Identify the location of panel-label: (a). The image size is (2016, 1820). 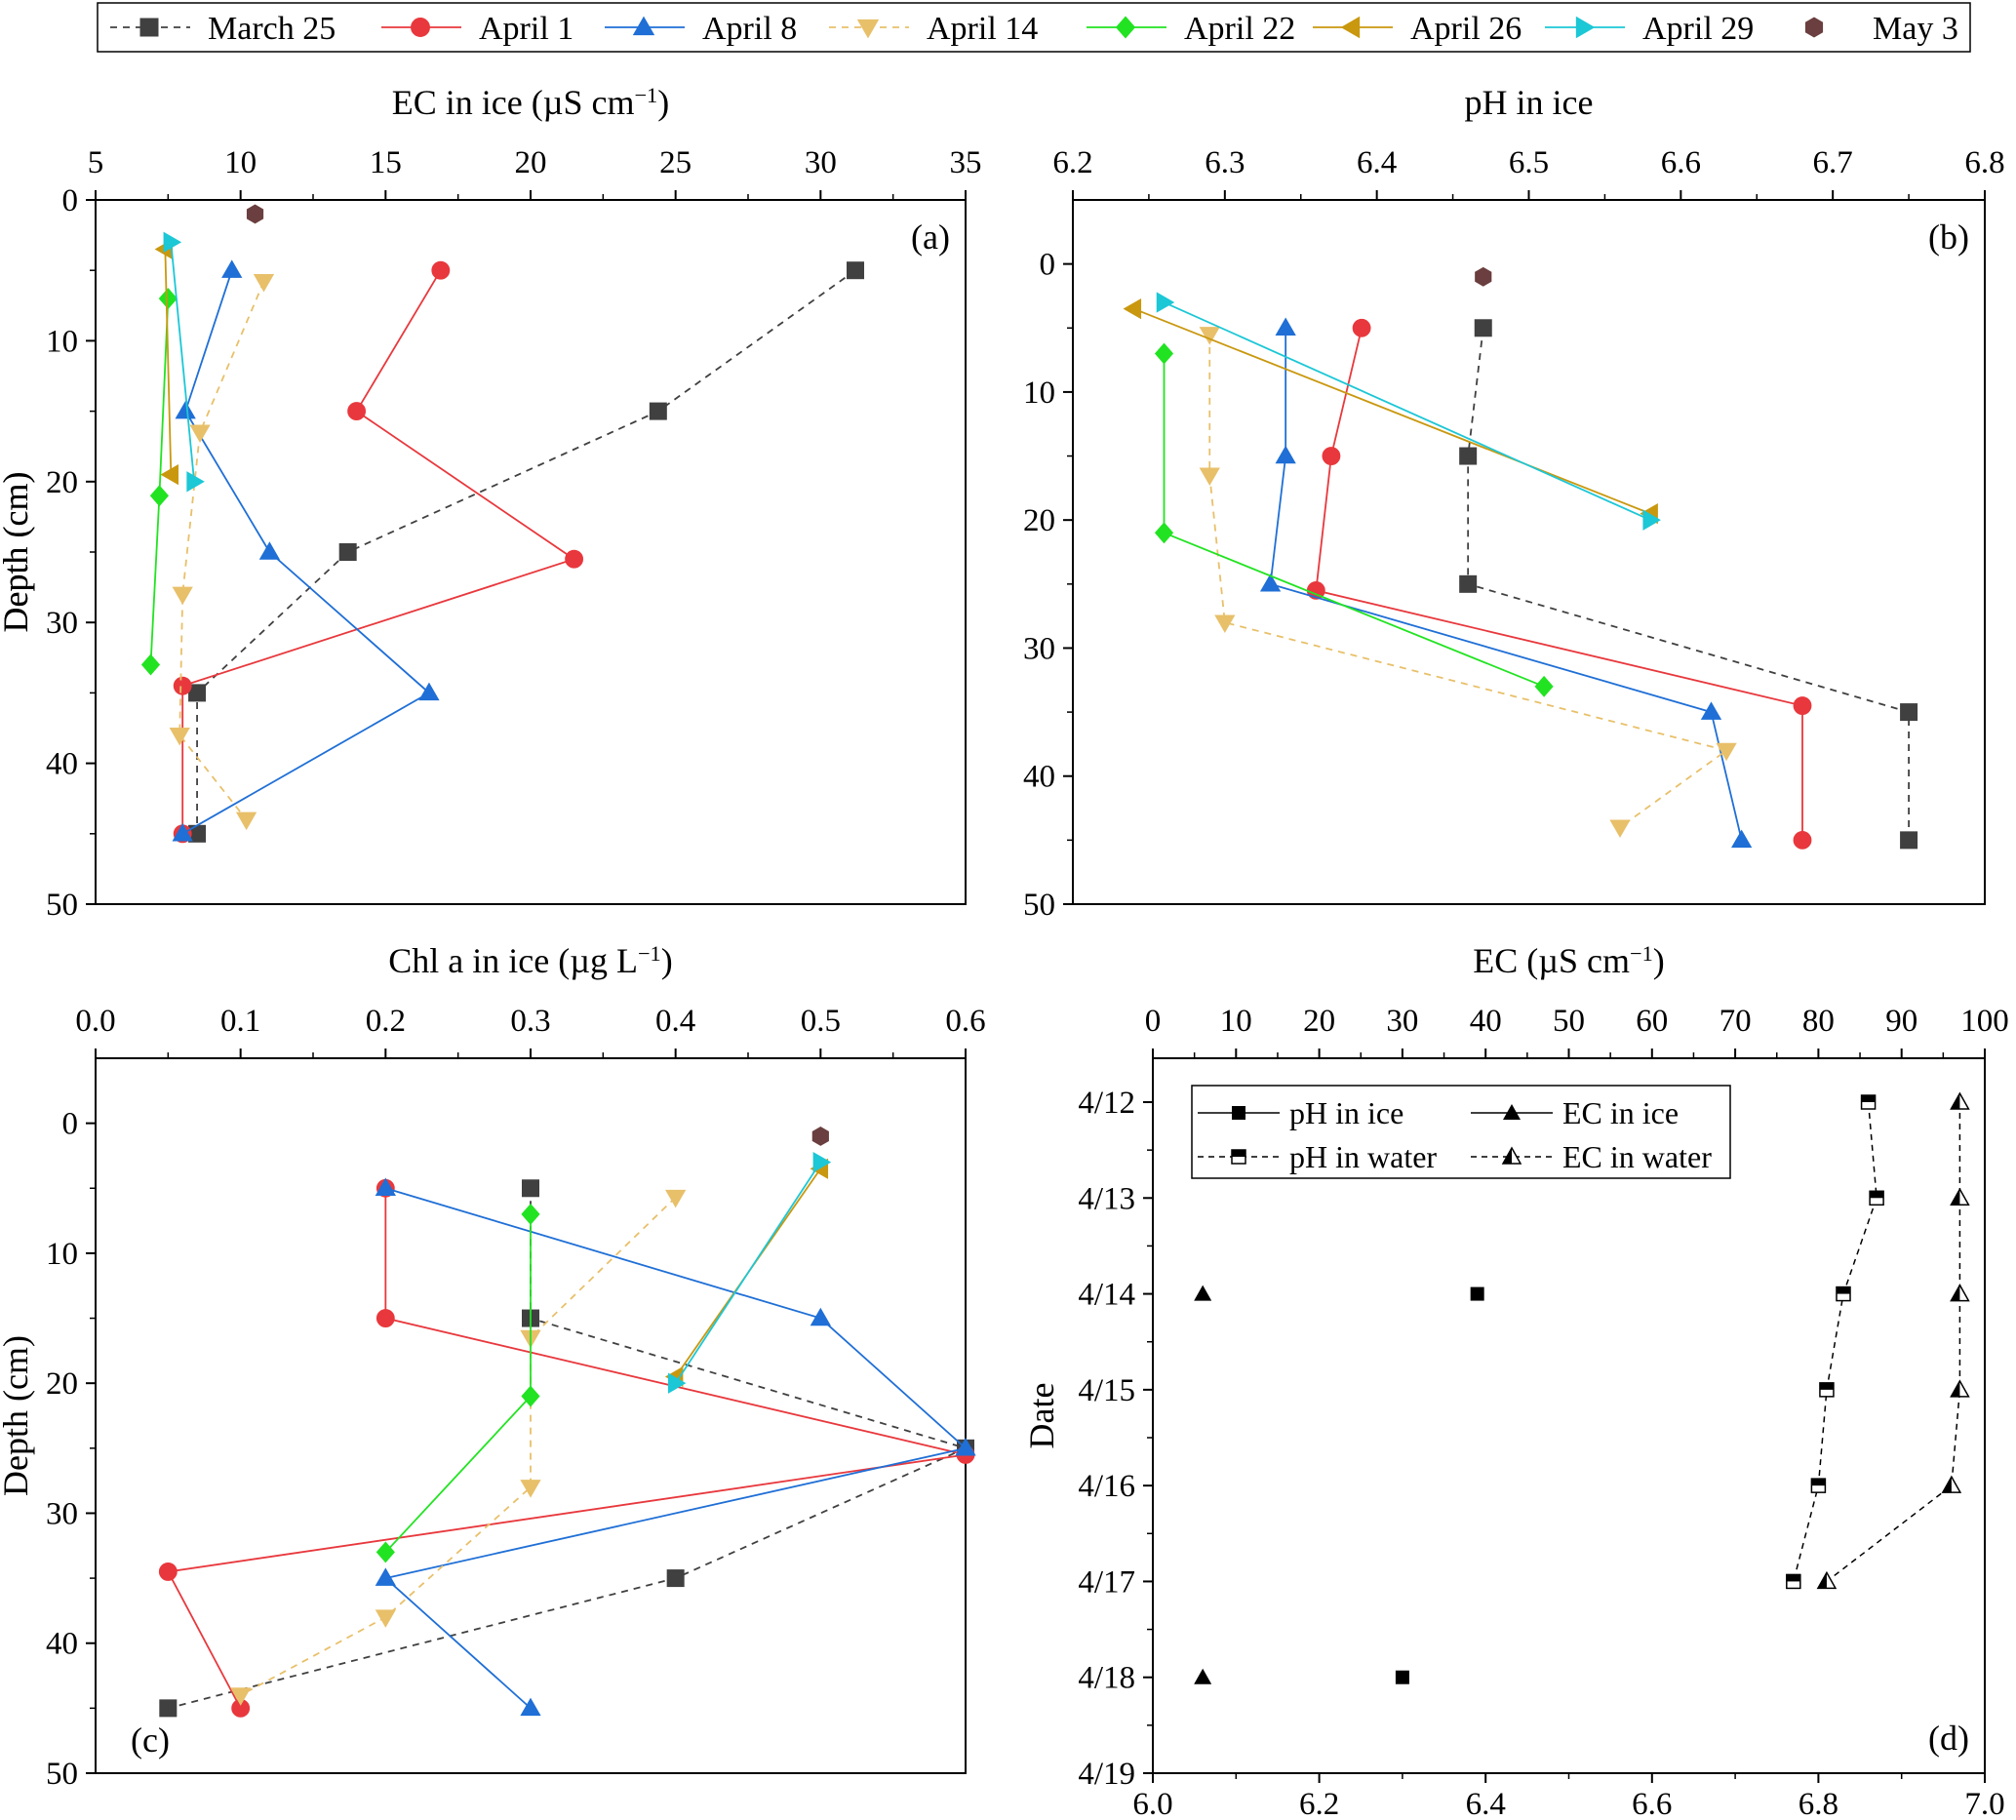
(930, 237).